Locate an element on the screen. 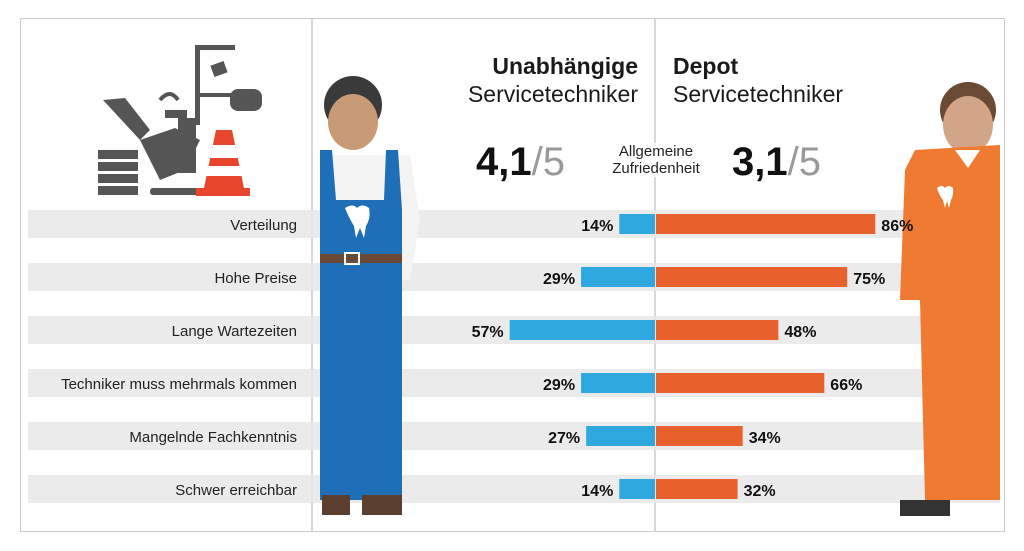  header-independent-normal: Servicetechniker is located at coordinates (552, 94).